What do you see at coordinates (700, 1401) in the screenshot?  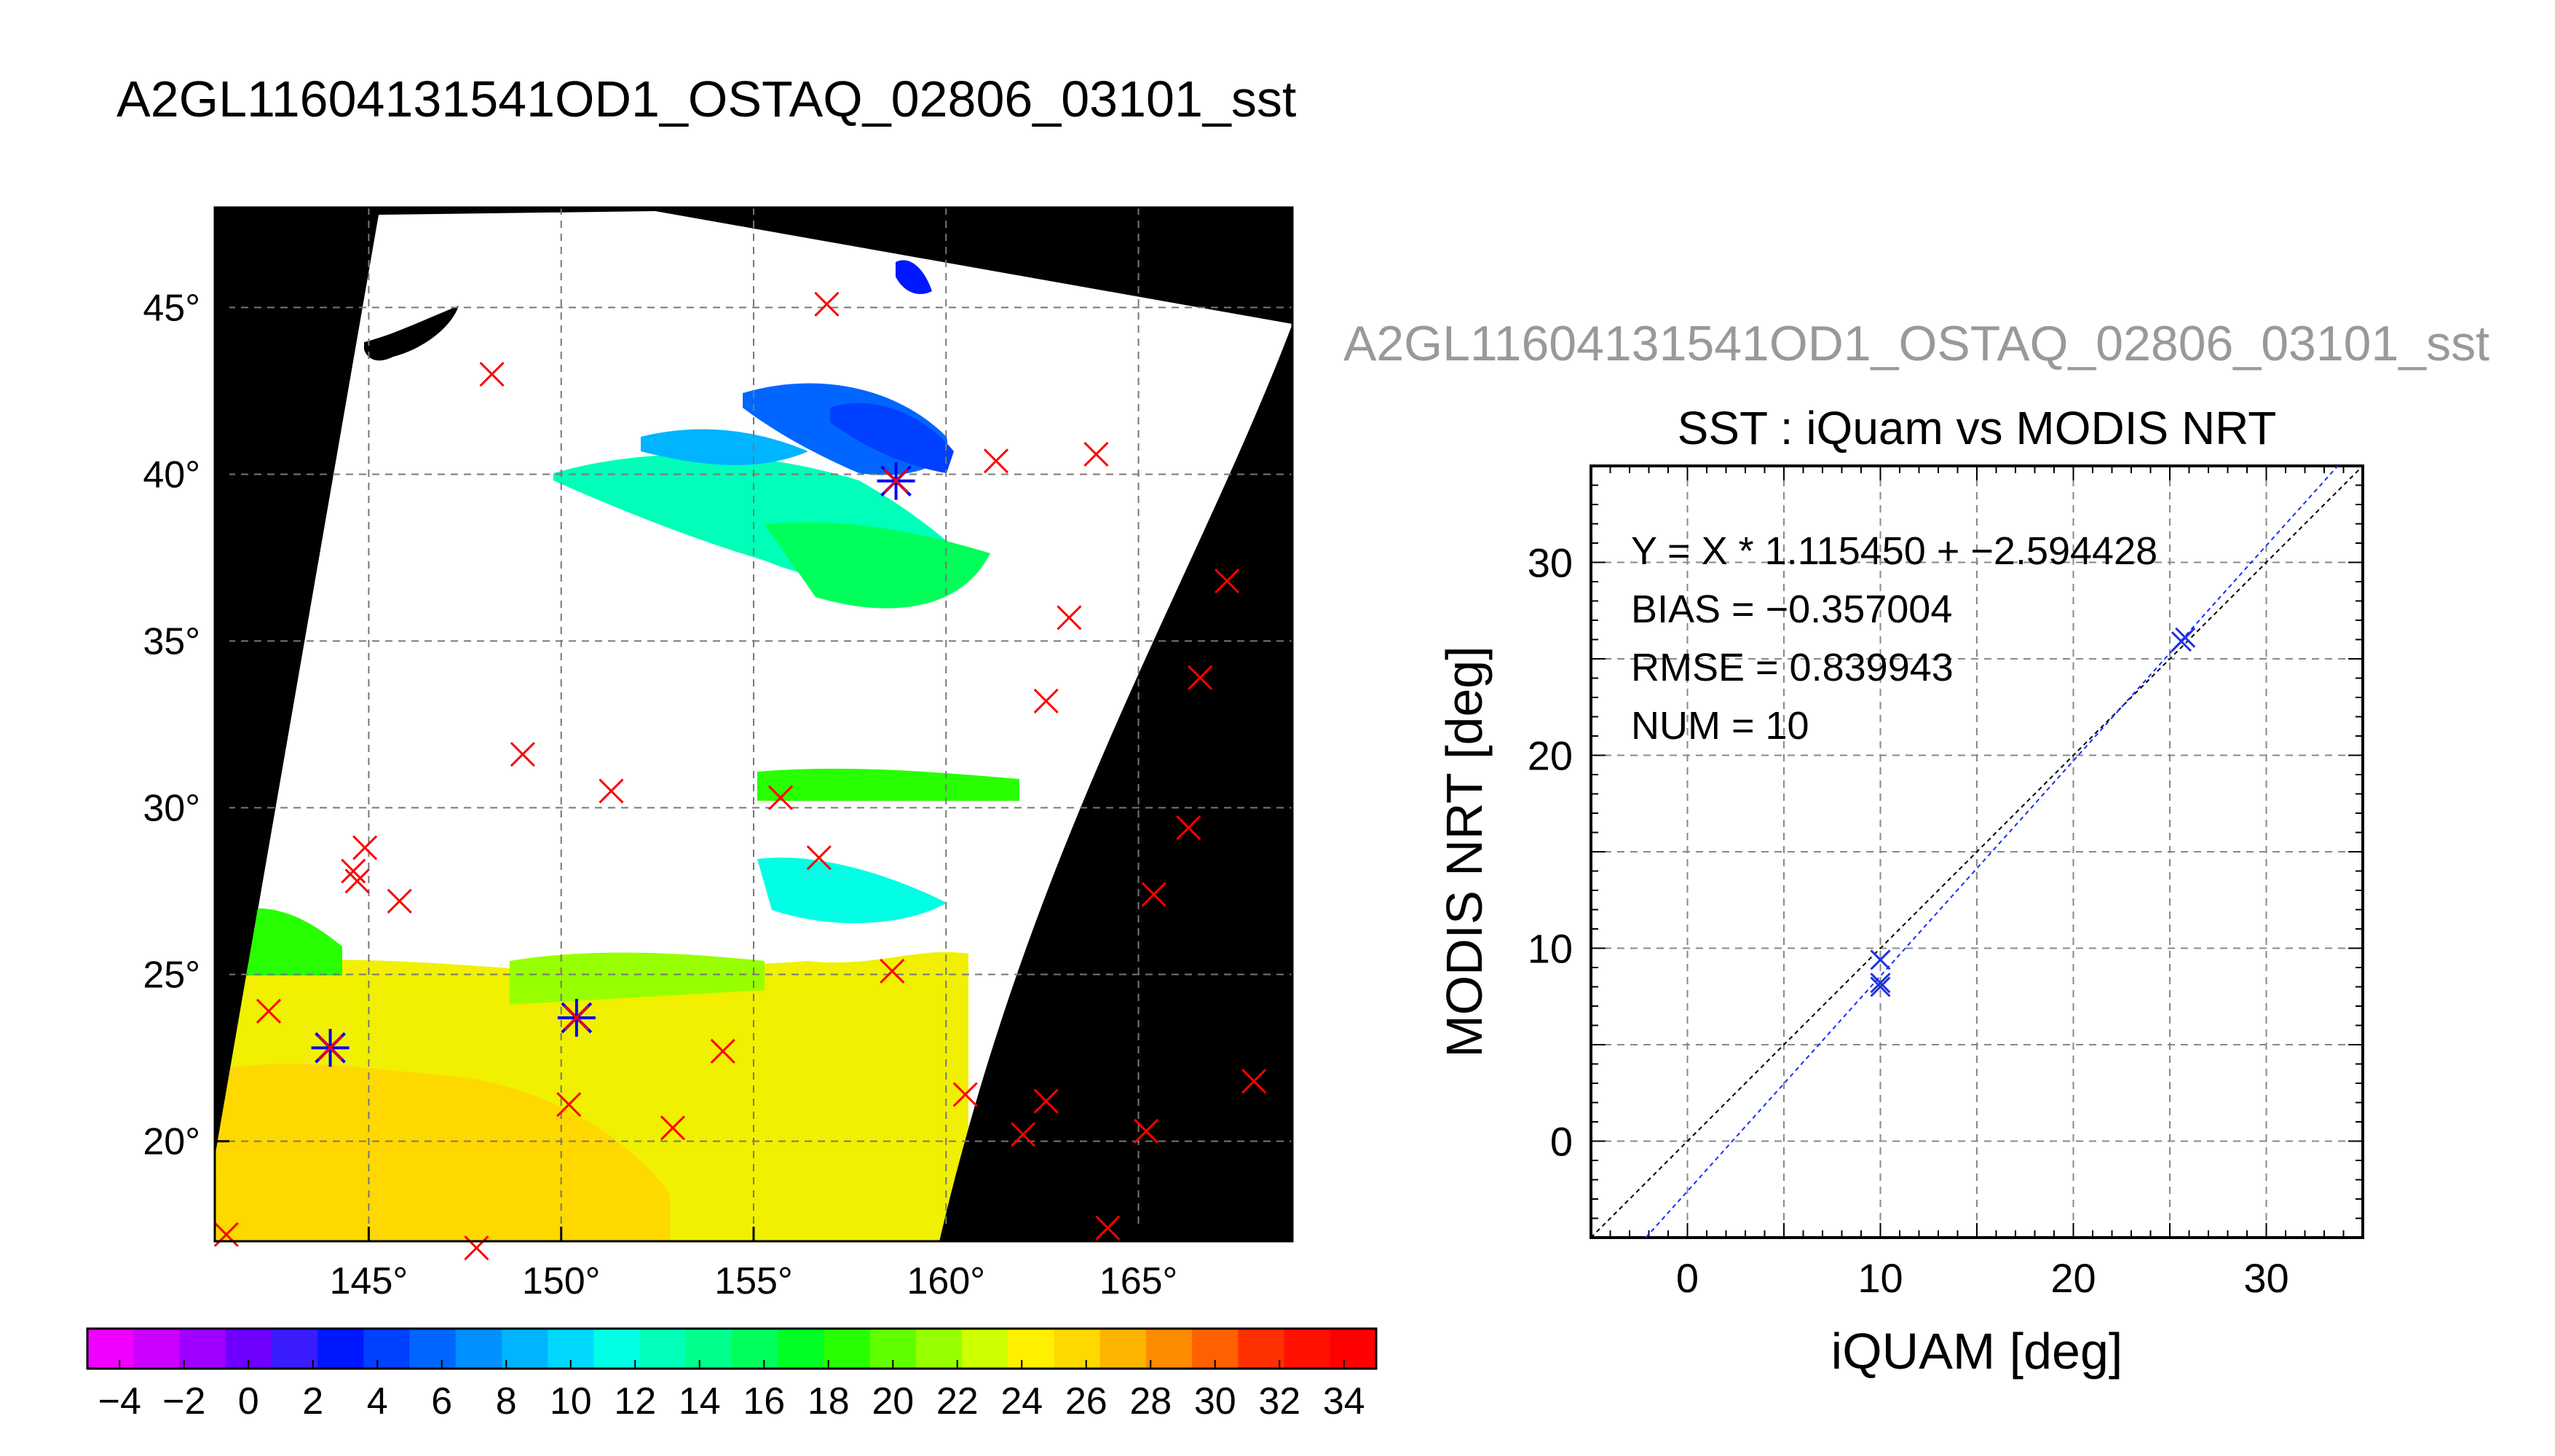 I see `colorbar-tick-label: 14` at bounding box center [700, 1401].